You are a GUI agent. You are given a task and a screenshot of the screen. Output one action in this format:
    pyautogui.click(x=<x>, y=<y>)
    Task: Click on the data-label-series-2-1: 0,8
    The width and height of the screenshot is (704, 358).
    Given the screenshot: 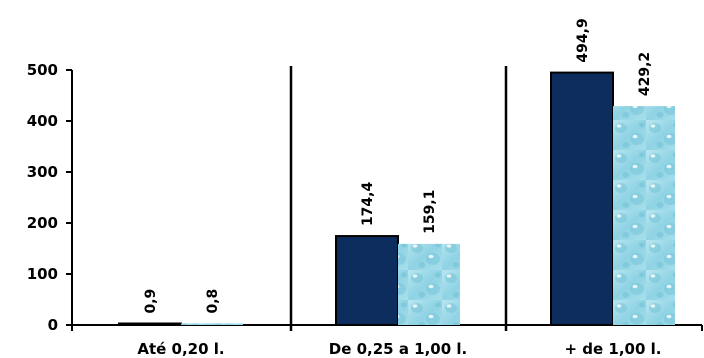 What is the action you would take?
    pyautogui.click(x=213, y=301)
    